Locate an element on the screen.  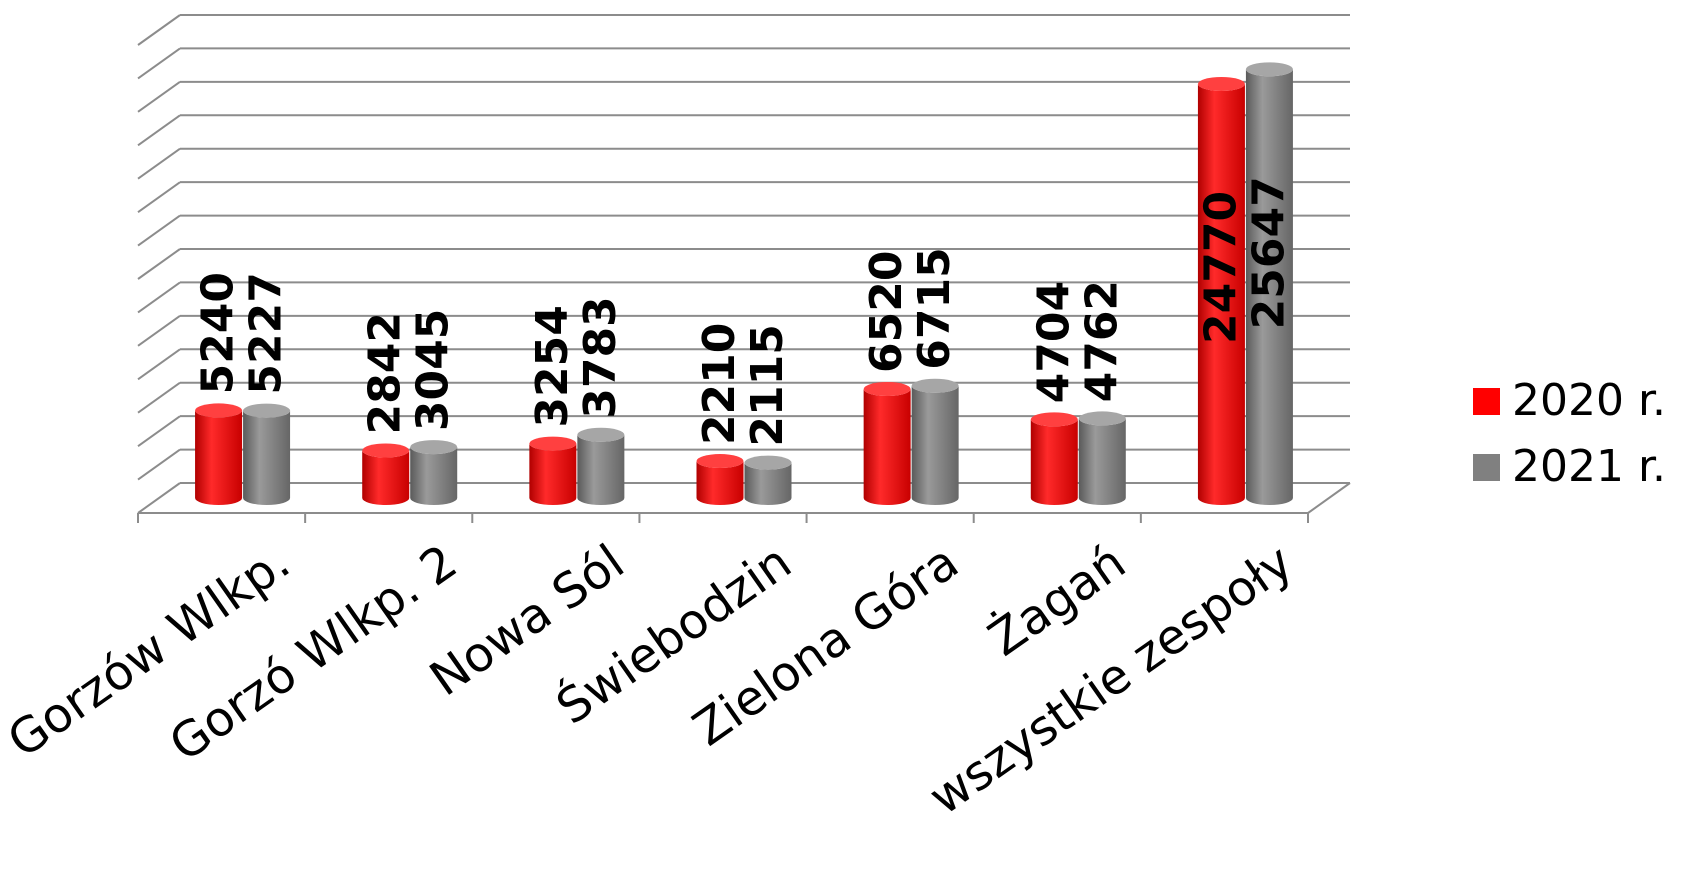
data-label: 25647 is located at coordinates (1268, 252).